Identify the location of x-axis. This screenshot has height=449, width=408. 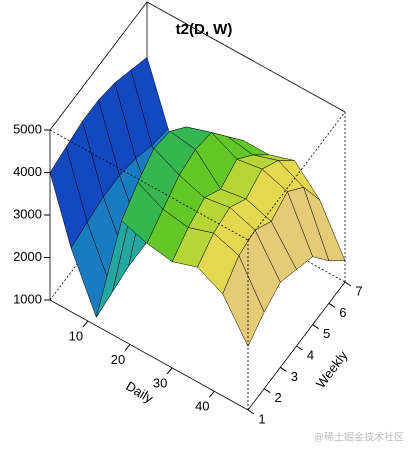
(149, 355).